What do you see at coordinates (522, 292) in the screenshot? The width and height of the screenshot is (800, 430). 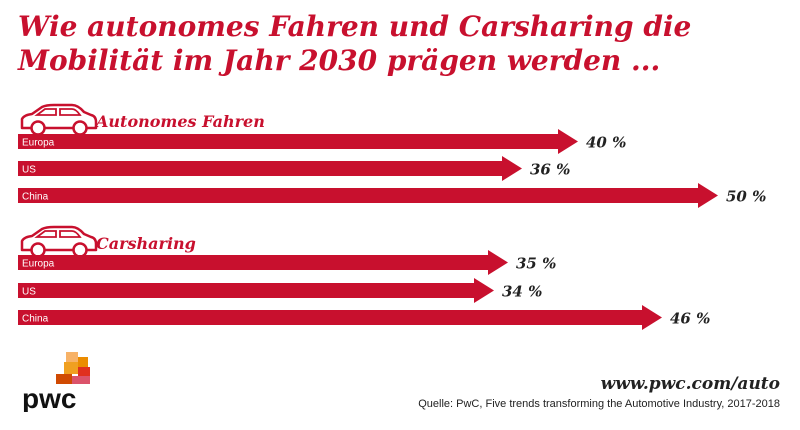 I see `bar-value-label: 34 %` at bounding box center [522, 292].